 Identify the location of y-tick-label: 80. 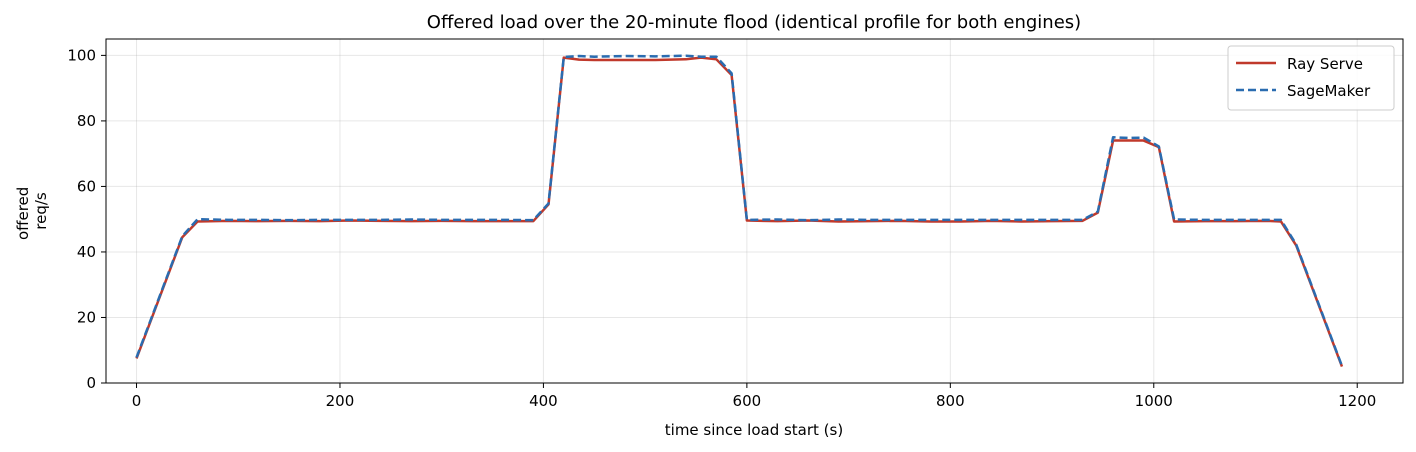
(86, 121).